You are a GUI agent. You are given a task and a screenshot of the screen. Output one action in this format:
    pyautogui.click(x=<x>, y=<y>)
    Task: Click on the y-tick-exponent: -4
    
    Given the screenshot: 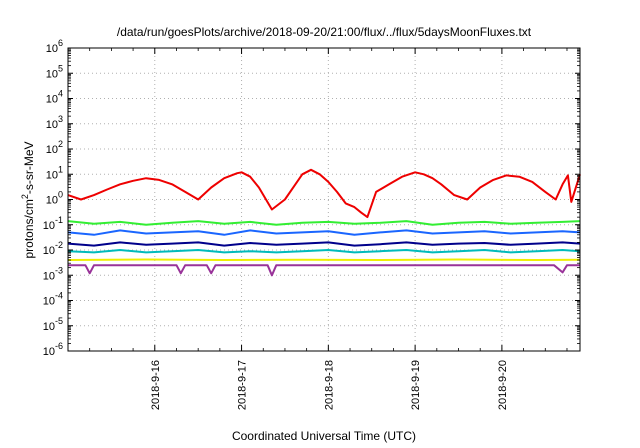 What is the action you would take?
    pyautogui.click(x=59, y=296)
    